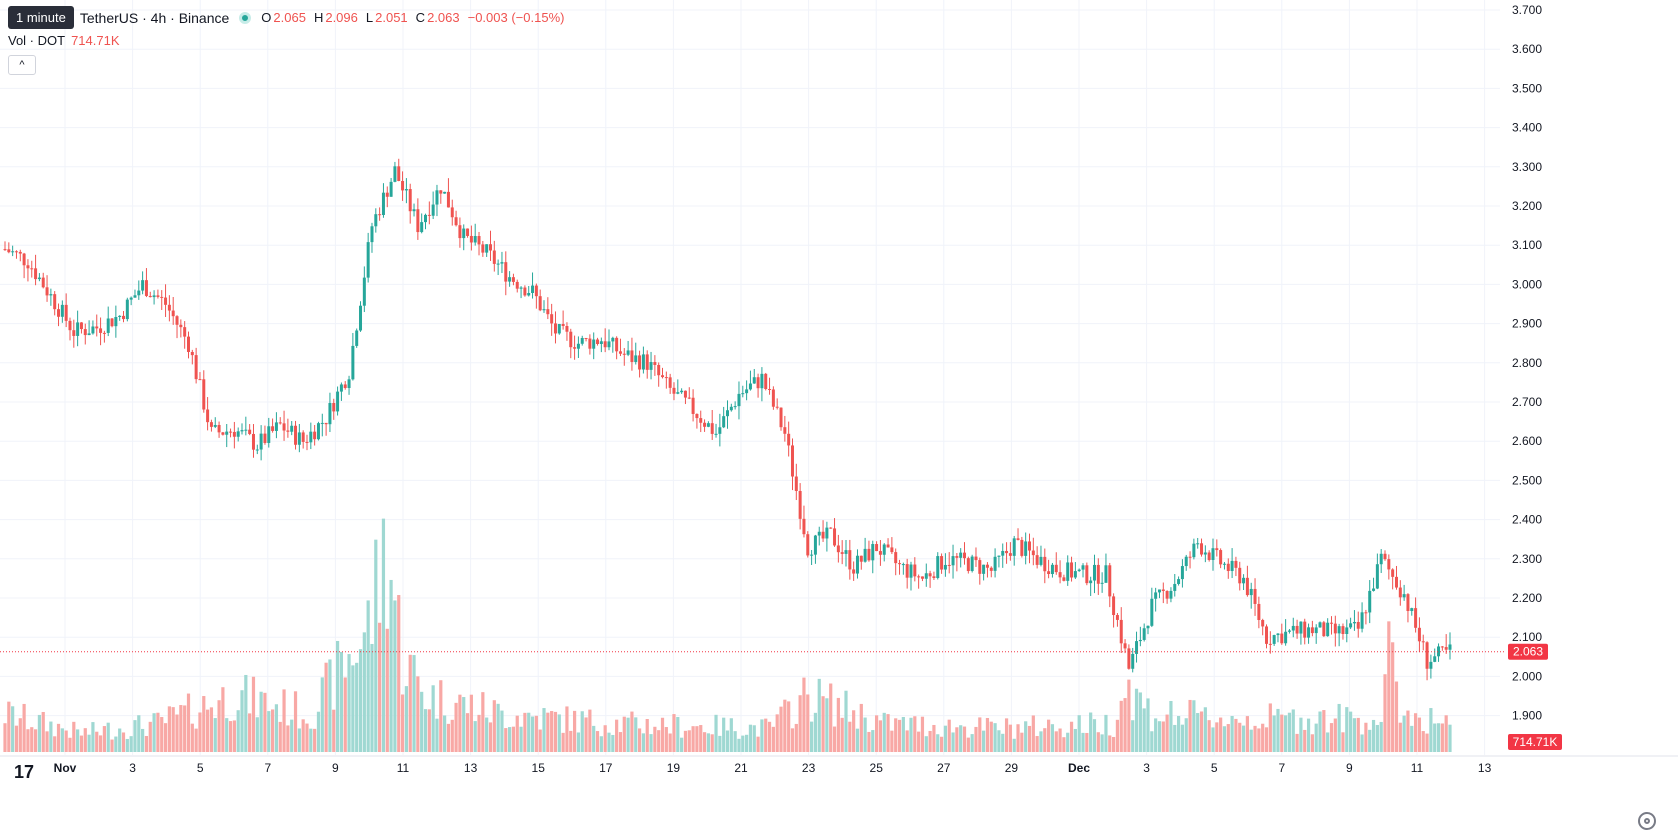 Image resolution: width=1678 pixels, height=835 pixels. I want to click on symbol-title: TetherUS · 4h · Binance, so click(154, 17).